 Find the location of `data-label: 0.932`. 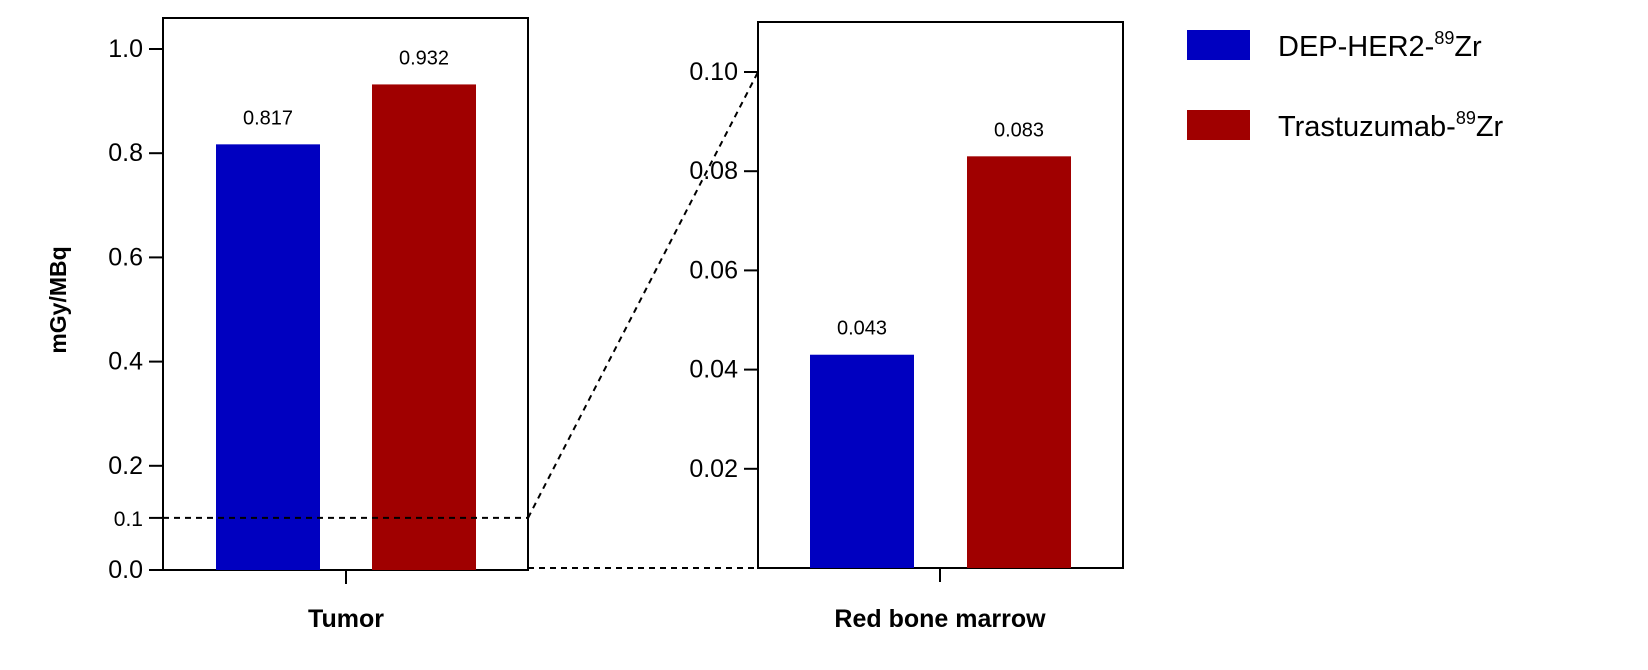

data-label: 0.932 is located at coordinates (424, 58).